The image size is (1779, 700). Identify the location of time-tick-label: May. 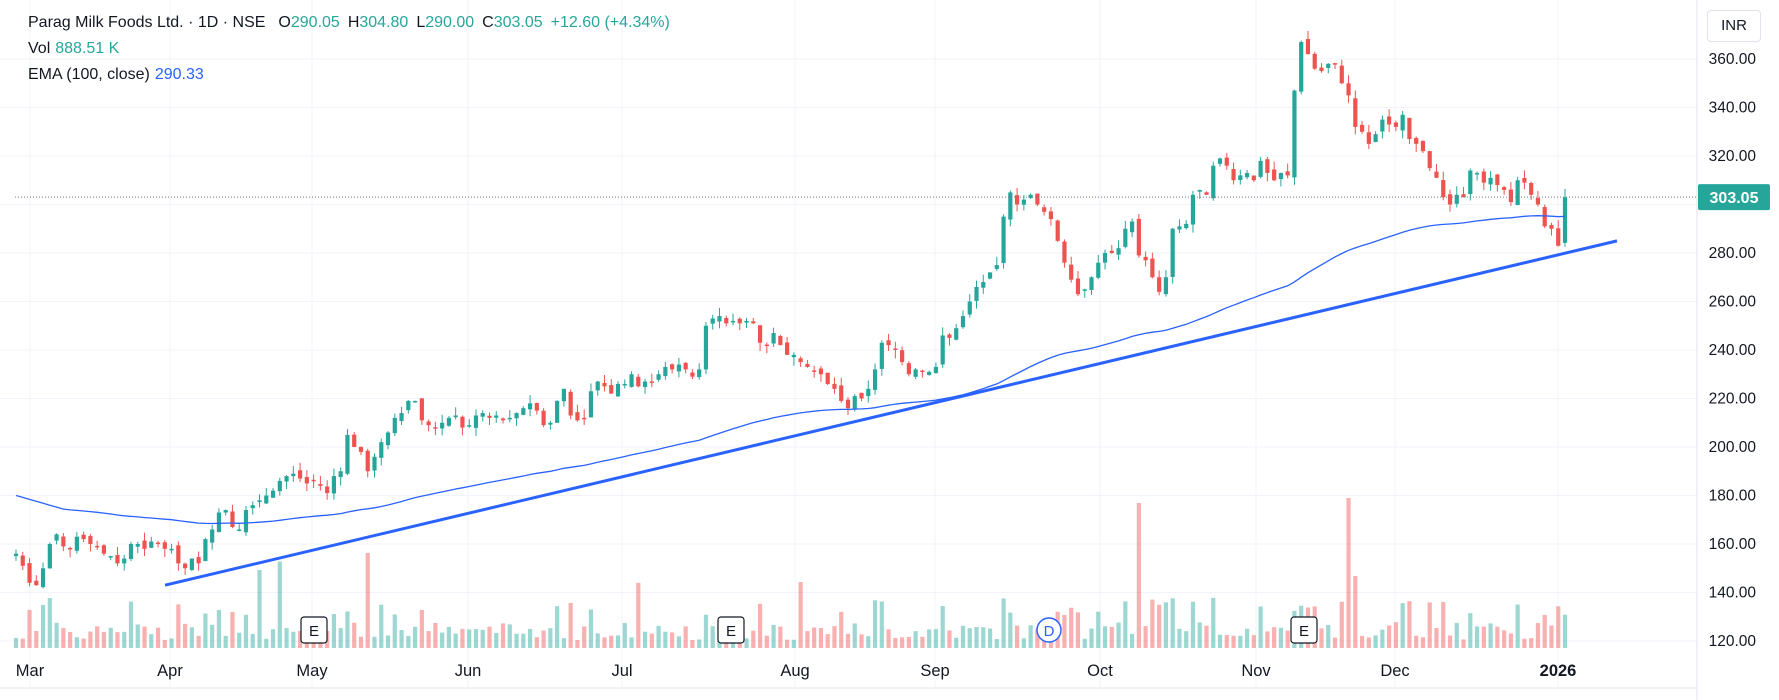
(312, 671).